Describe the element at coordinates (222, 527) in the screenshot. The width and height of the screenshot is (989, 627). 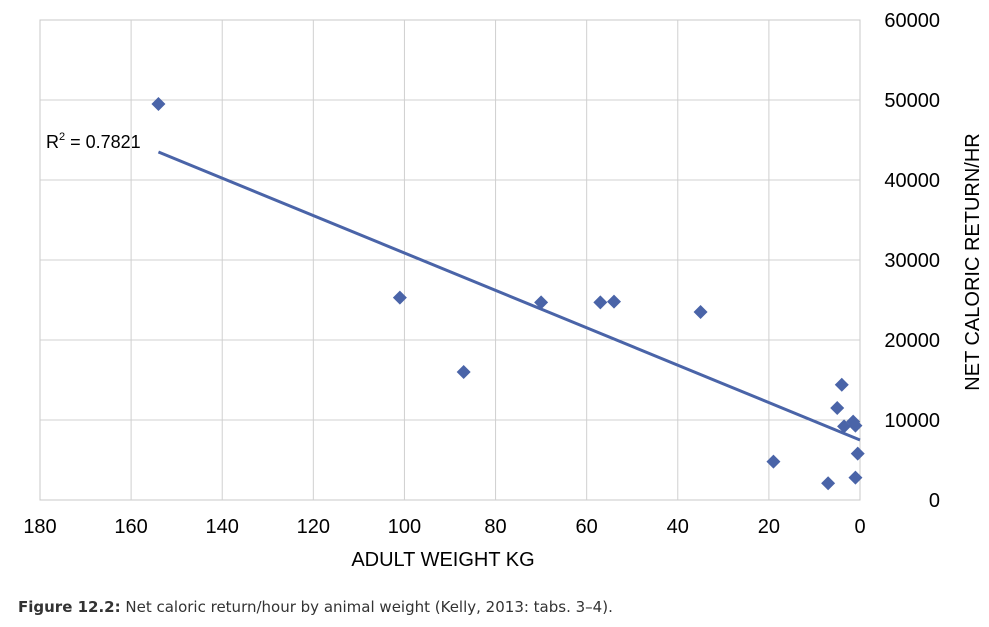
I see `x-tick-label: 140` at that location.